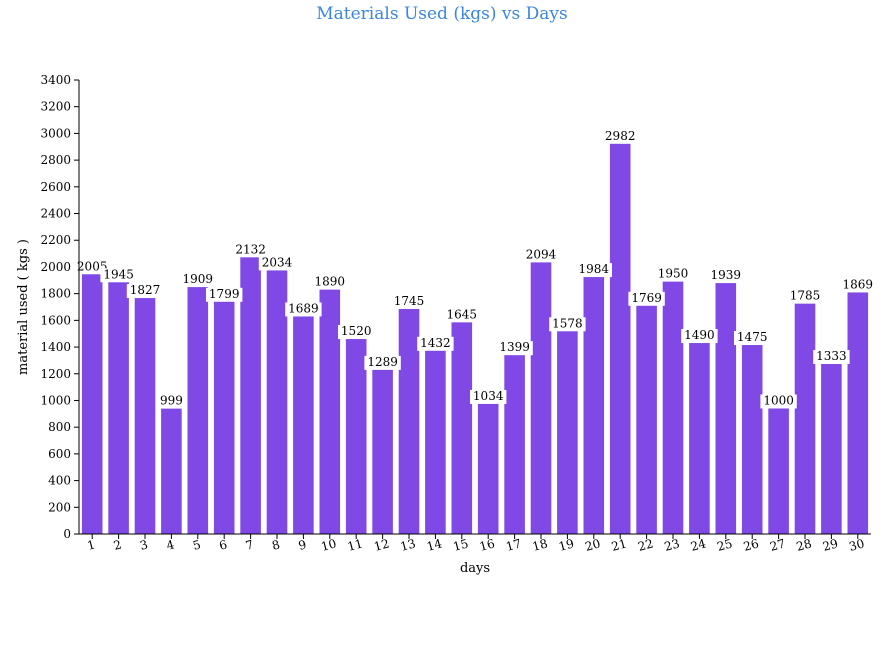 This screenshot has width=884, height=650. I want to click on x-tick-label: 4, so click(170, 545).